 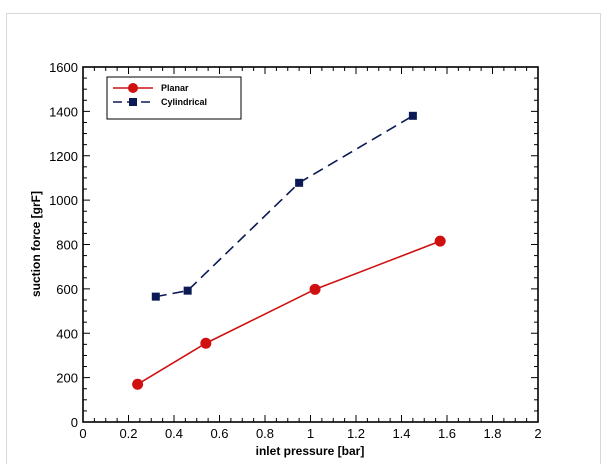 I want to click on x-axis-title: inlet pressure [bar], so click(x=310, y=451).